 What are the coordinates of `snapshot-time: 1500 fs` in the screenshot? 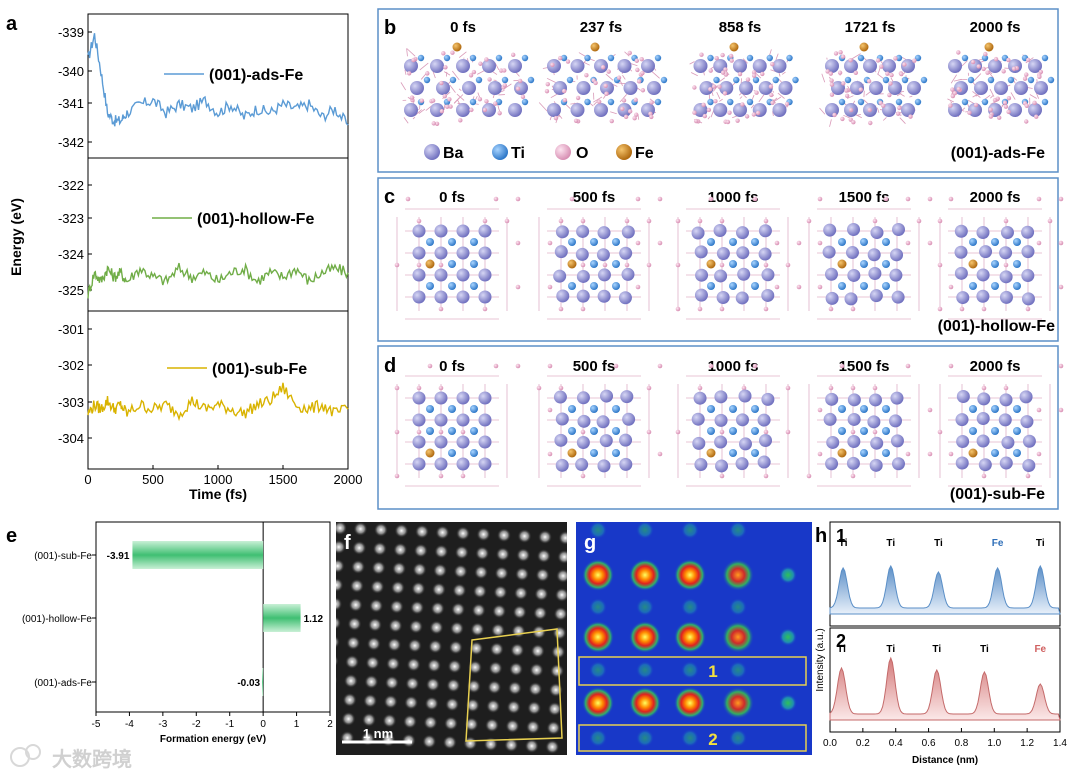 It's located at (864, 197).